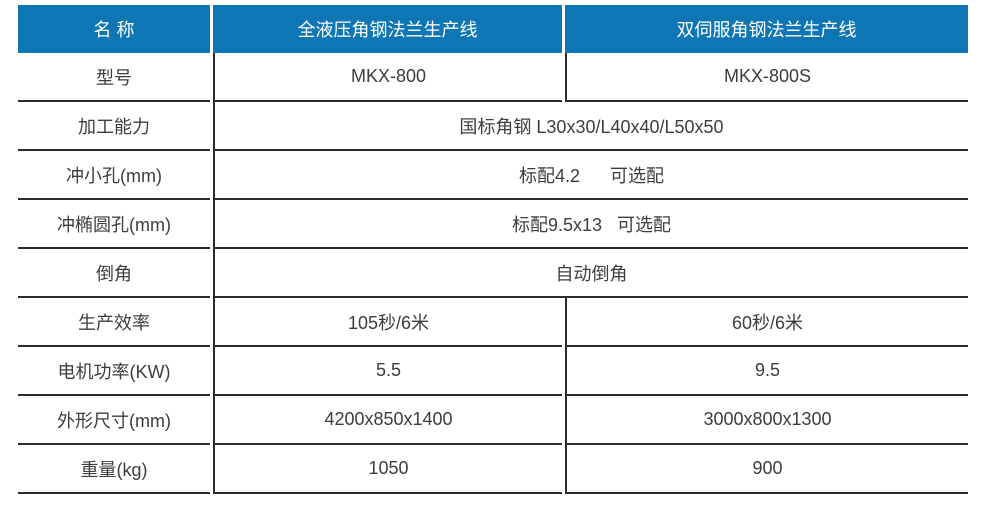 The width and height of the screenshot is (990, 509). Describe the element at coordinates (114, 224) in the screenshot. I see `row-label-cell: 冲椭圆孔(mm)` at that location.